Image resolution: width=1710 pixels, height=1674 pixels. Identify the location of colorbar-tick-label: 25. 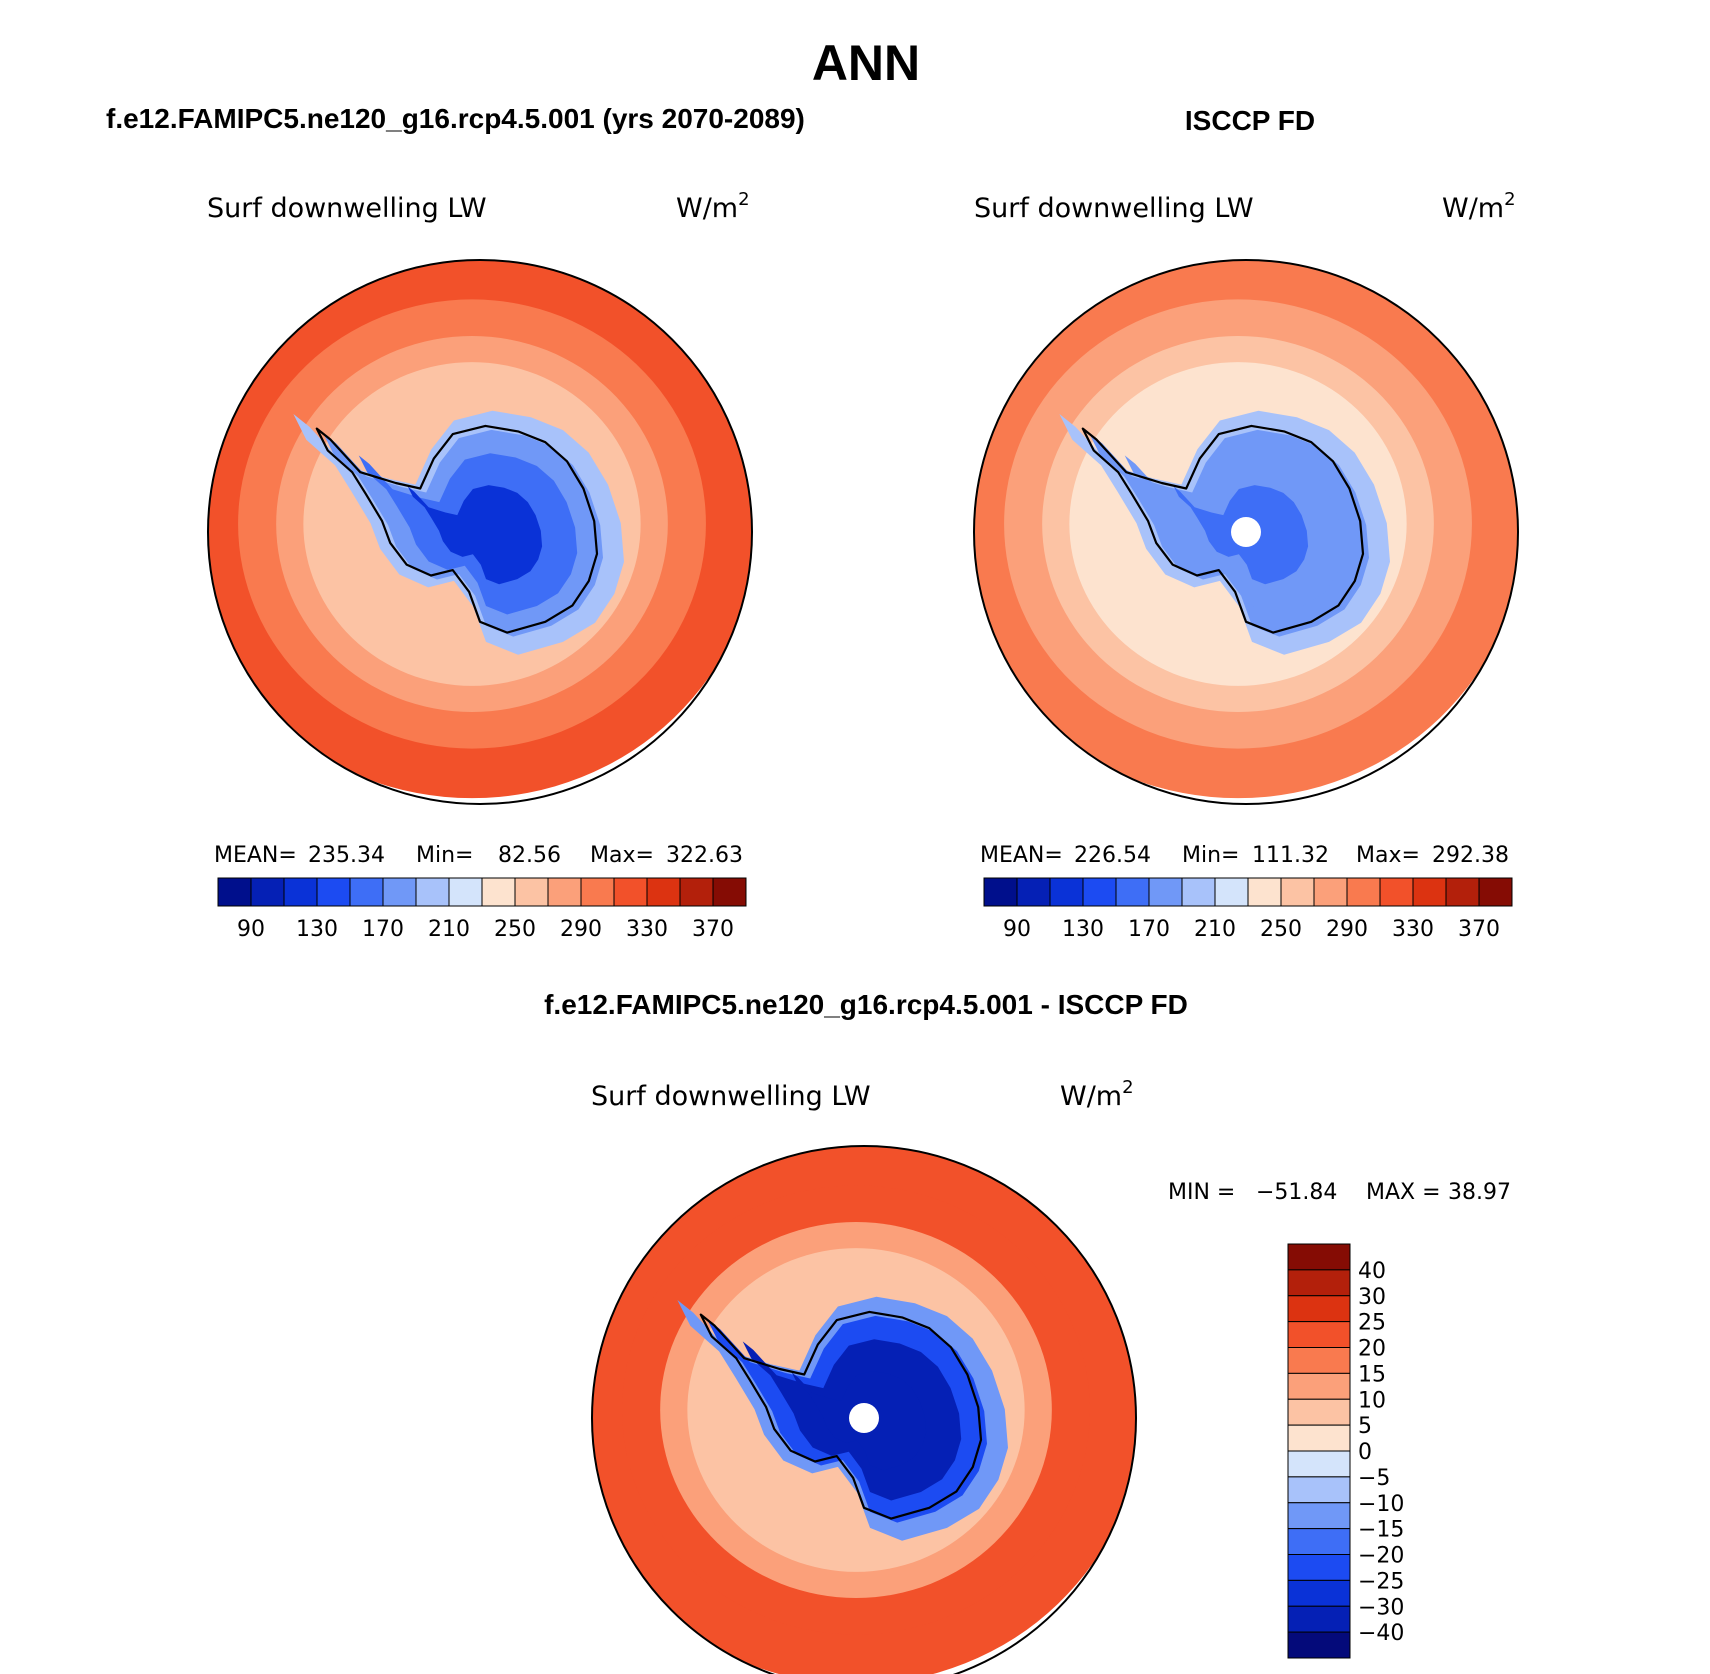
(1372, 1323).